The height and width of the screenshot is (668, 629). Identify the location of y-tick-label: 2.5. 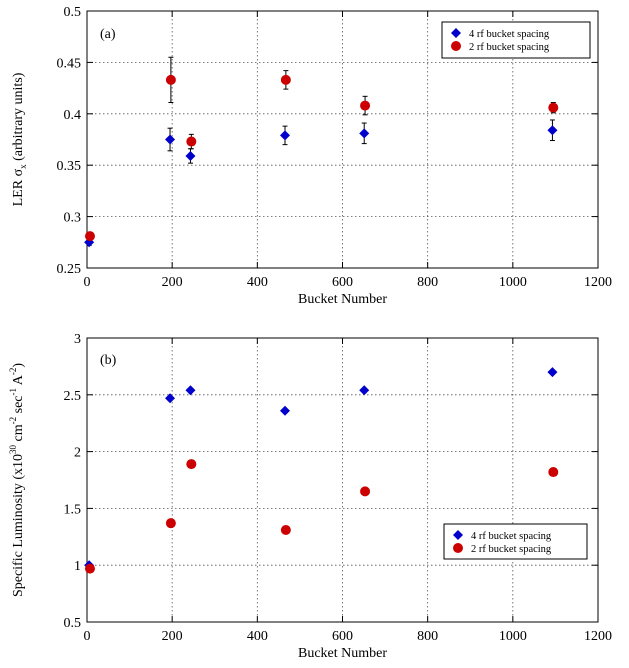
(73, 396).